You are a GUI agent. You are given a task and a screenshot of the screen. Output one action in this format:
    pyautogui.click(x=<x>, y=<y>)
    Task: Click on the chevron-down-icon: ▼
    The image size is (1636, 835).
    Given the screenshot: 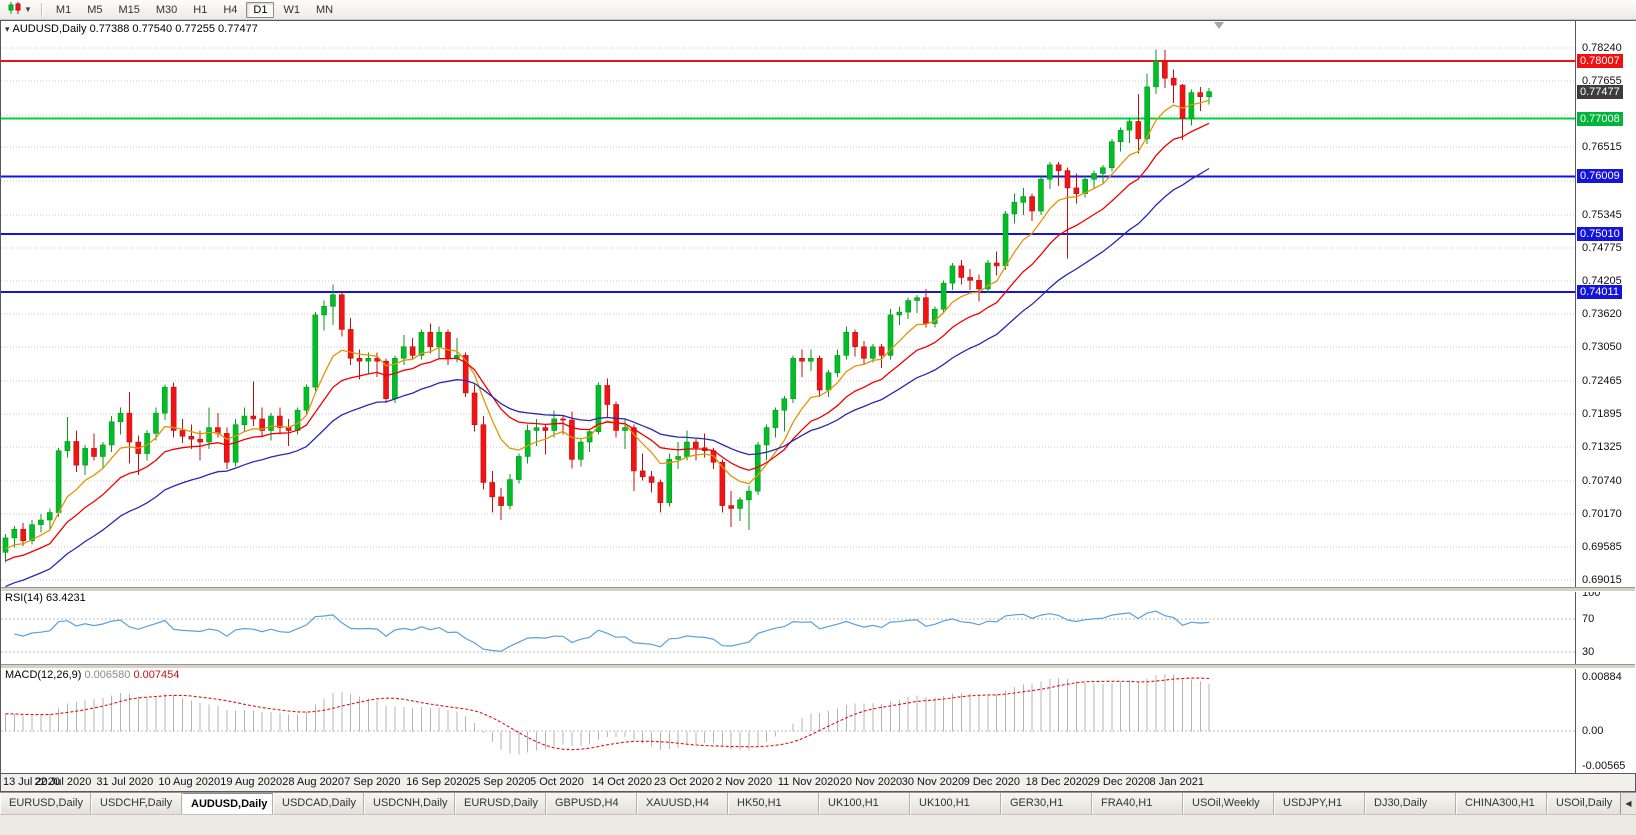 What is the action you would take?
    pyautogui.click(x=28, y=9)
    